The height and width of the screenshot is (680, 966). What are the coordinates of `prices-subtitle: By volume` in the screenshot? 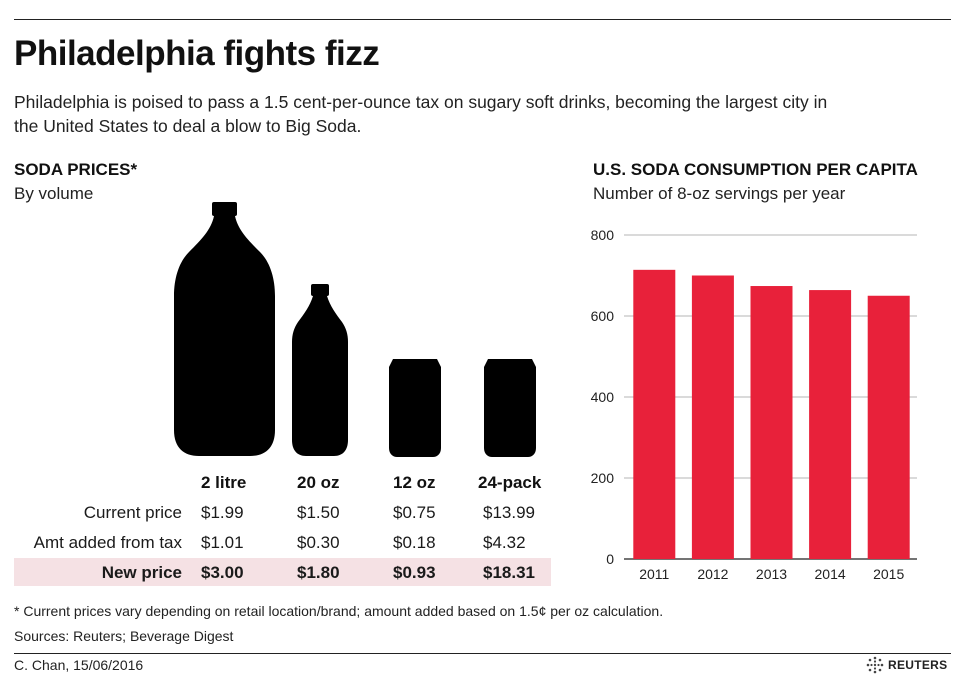 It's located at (54, 193).